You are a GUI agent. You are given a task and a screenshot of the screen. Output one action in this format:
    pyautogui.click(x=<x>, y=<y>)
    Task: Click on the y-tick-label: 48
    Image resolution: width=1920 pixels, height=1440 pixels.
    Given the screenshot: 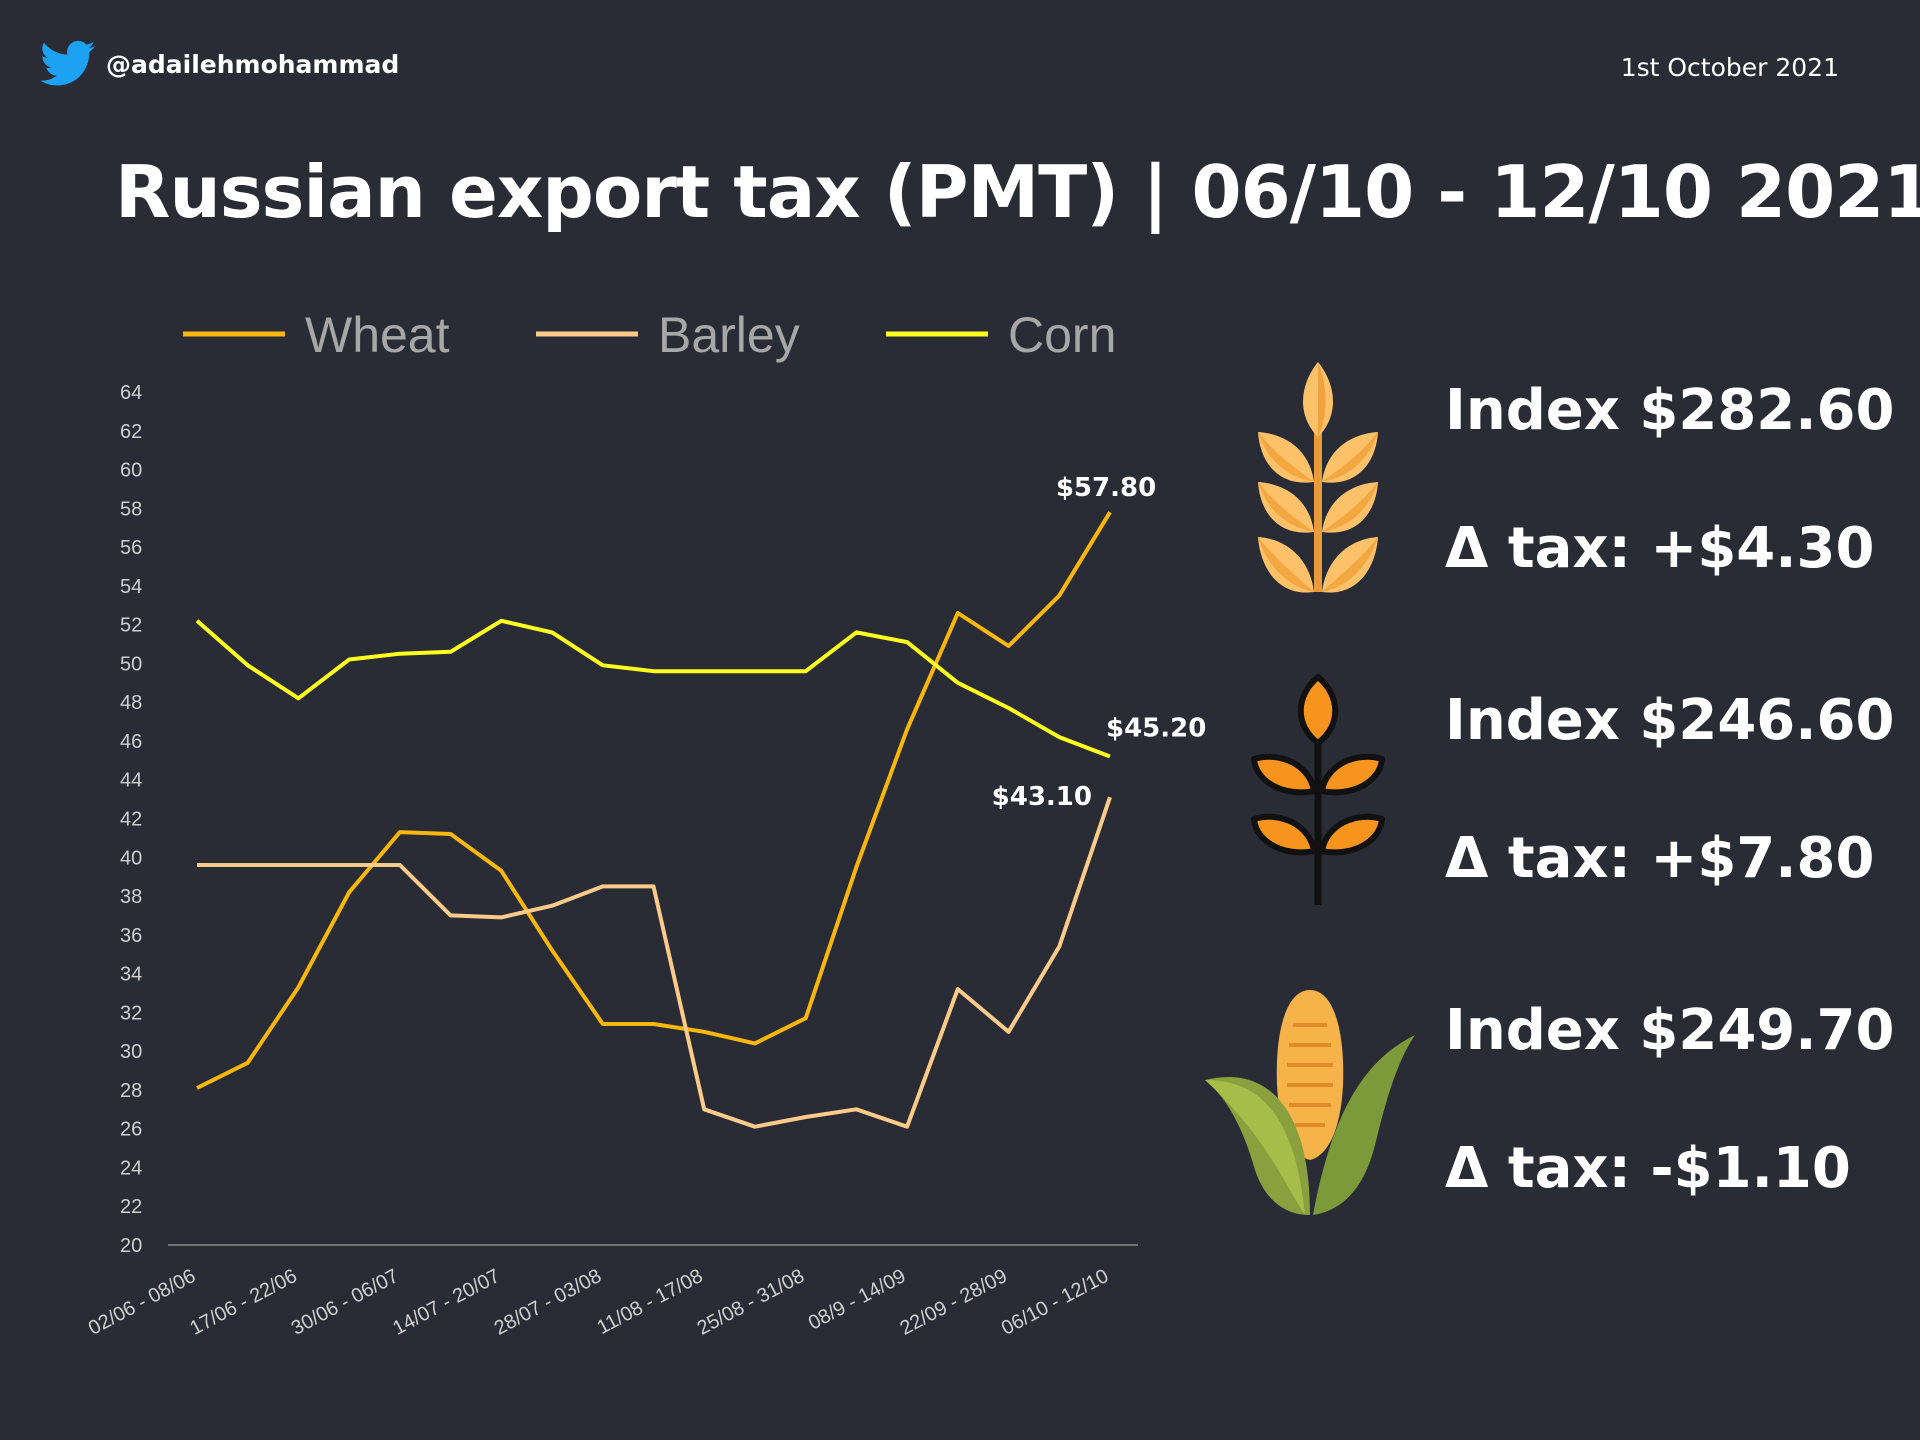 What is the action you would take?
    pyautogui.click(x=131, y=703)
    